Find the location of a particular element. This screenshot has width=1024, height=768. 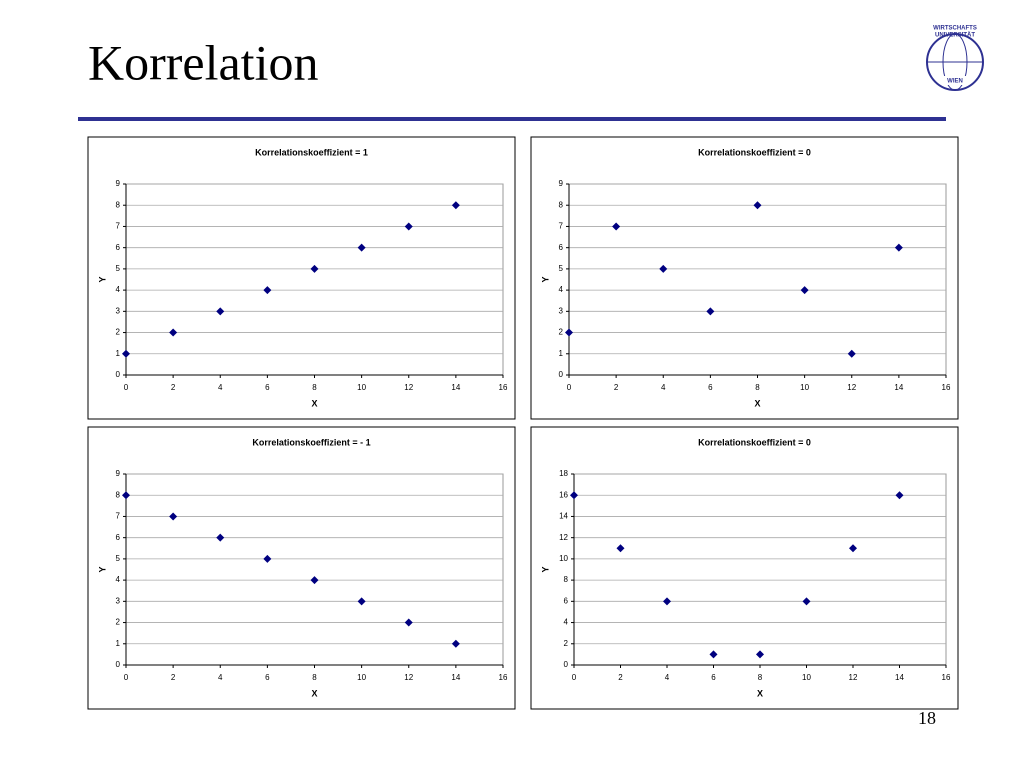

page-number: 18 is located at coordinates (927, 718).